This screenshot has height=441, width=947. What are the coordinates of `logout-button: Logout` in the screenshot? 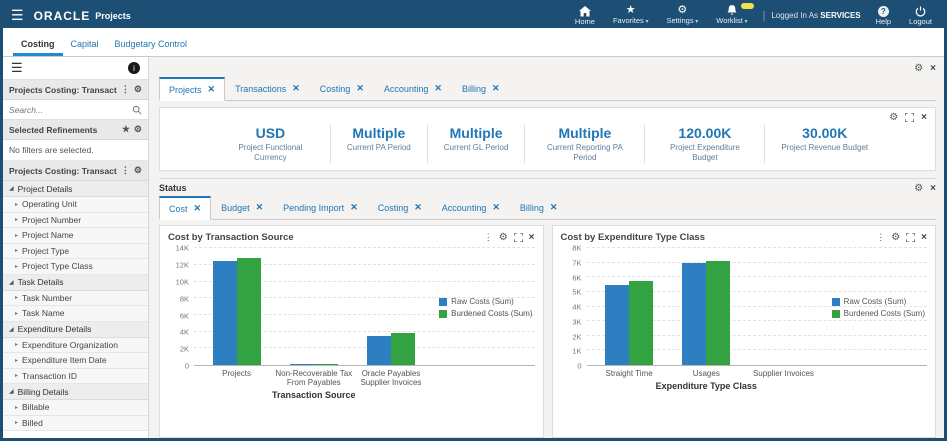 It's located at (922, 15).